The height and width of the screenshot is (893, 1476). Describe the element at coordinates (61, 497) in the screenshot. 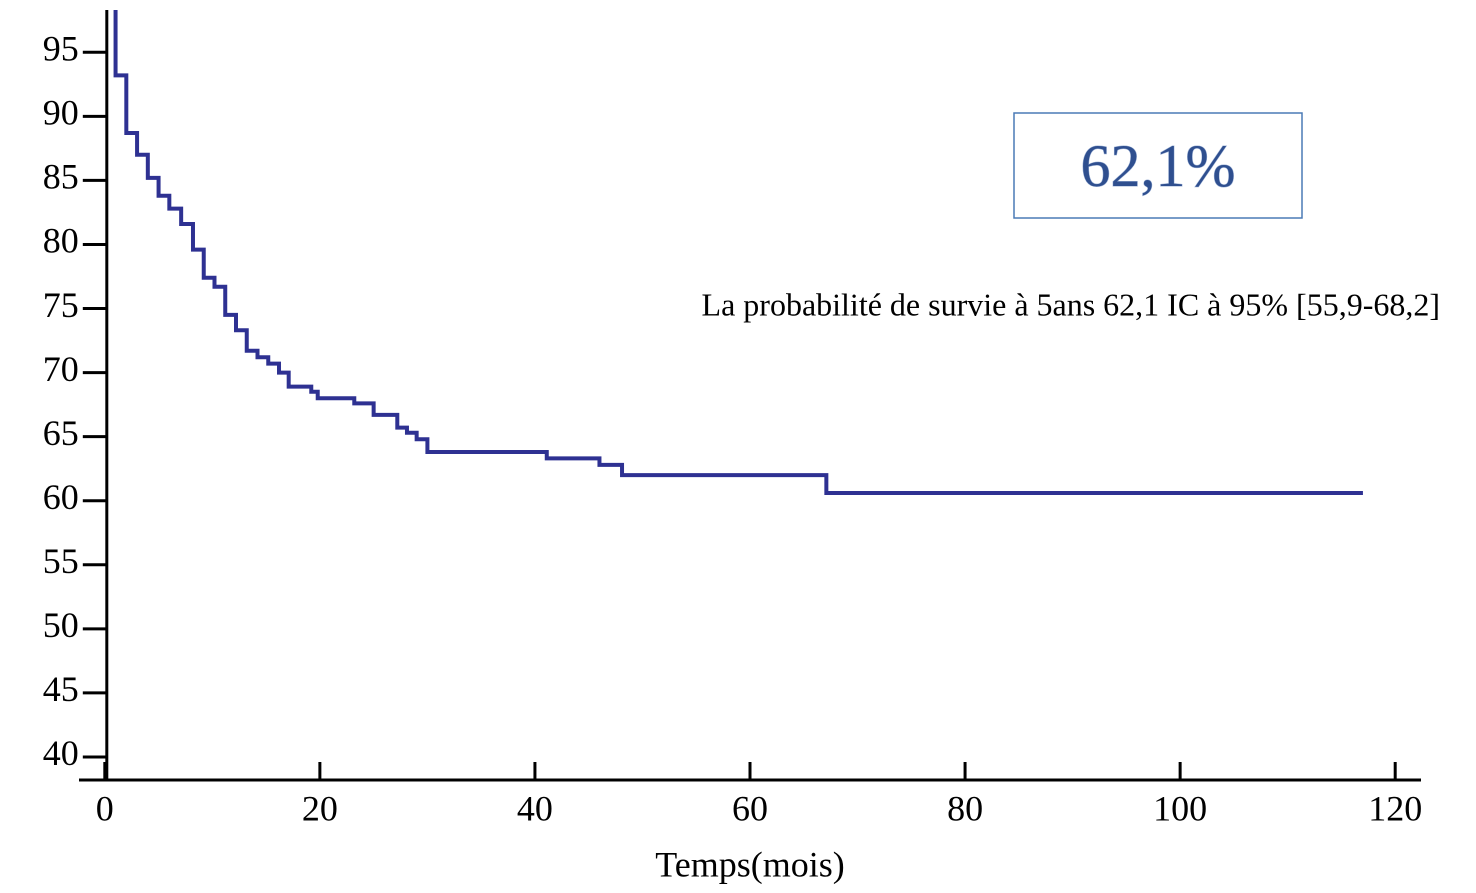

I see `y-tick-label: 60` at that location.